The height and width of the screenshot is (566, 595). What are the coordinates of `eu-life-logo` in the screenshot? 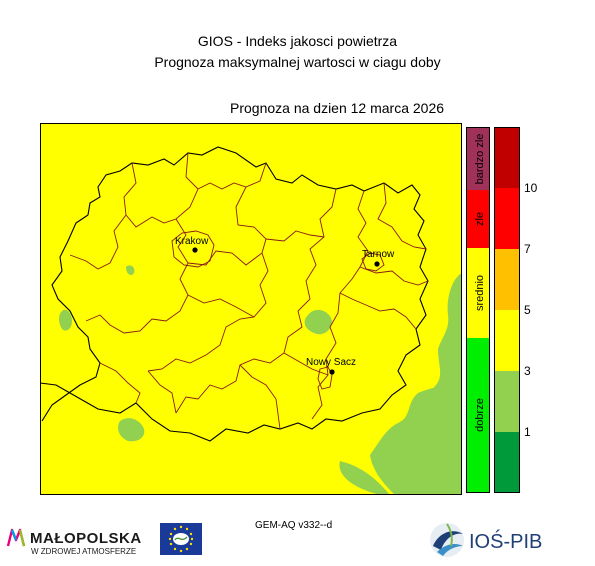 It's located at (181, 539).